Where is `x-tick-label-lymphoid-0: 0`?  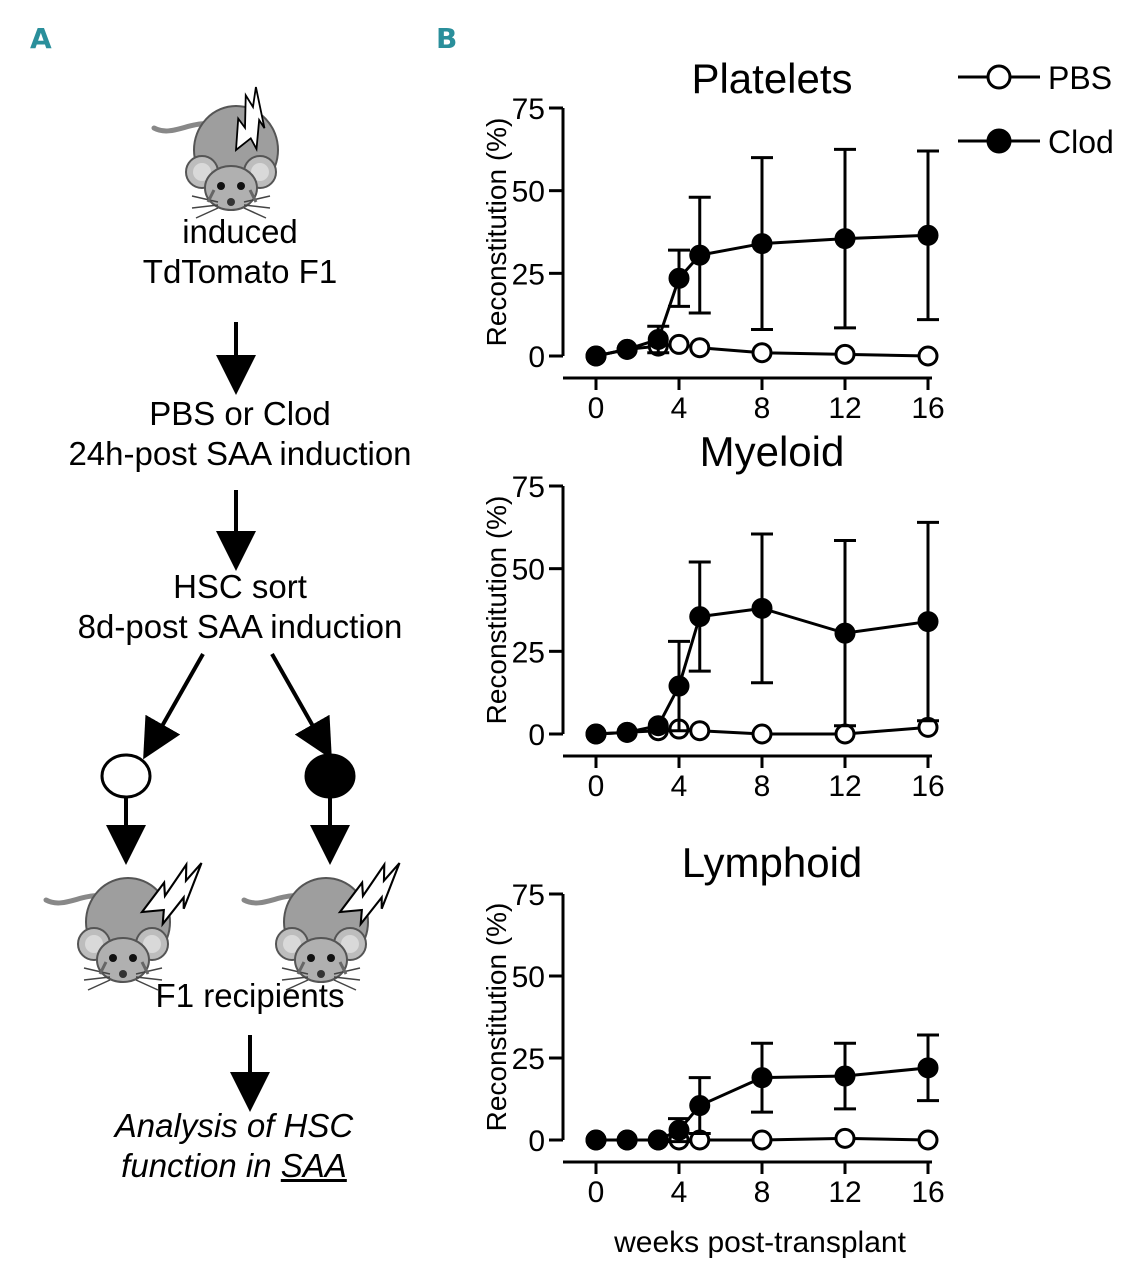
x-tick-label-lymphoid-0: 0 is located at coordinates (596, 1192).